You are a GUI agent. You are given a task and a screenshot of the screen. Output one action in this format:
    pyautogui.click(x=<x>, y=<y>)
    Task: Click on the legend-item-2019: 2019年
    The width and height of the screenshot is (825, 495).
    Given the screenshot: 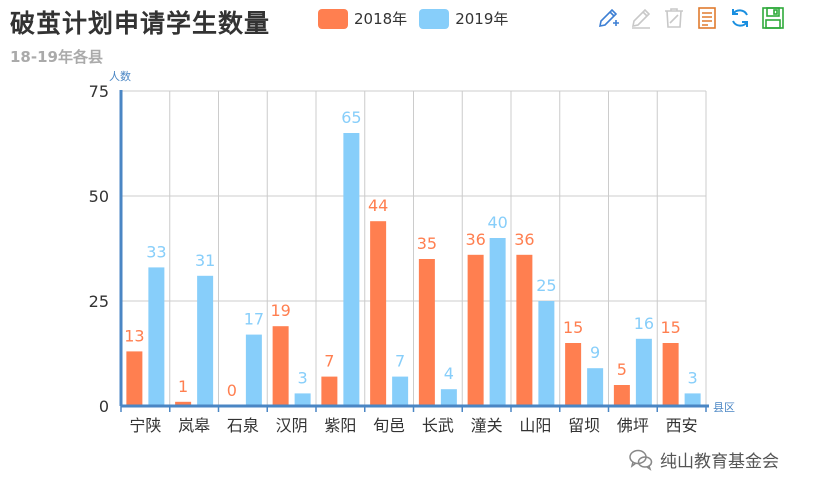 What is the action you would take?
    pyautogui.click(x=463, y=18)
    